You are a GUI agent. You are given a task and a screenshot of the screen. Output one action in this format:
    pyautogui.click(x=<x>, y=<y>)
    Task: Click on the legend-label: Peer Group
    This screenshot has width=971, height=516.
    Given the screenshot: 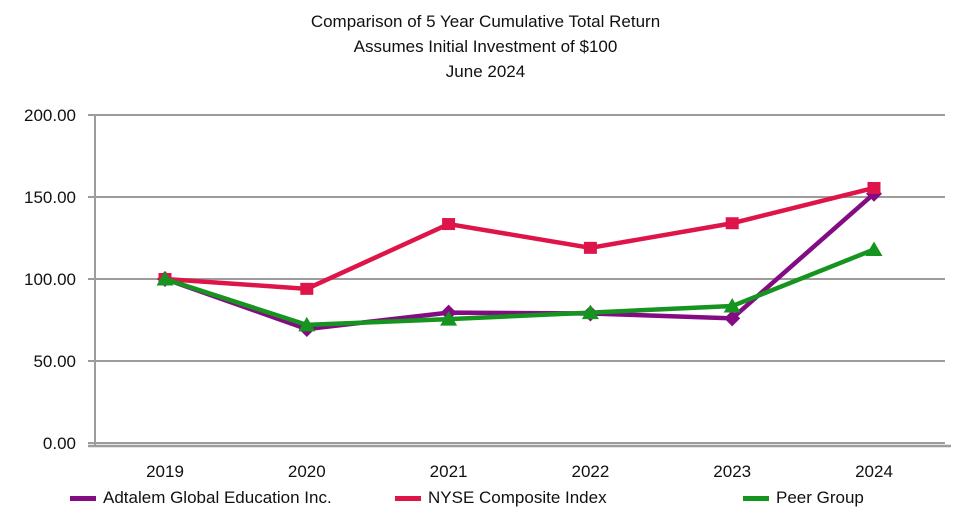 What is the action you would take?
    pyautogui.click(x=820, y=497)
    